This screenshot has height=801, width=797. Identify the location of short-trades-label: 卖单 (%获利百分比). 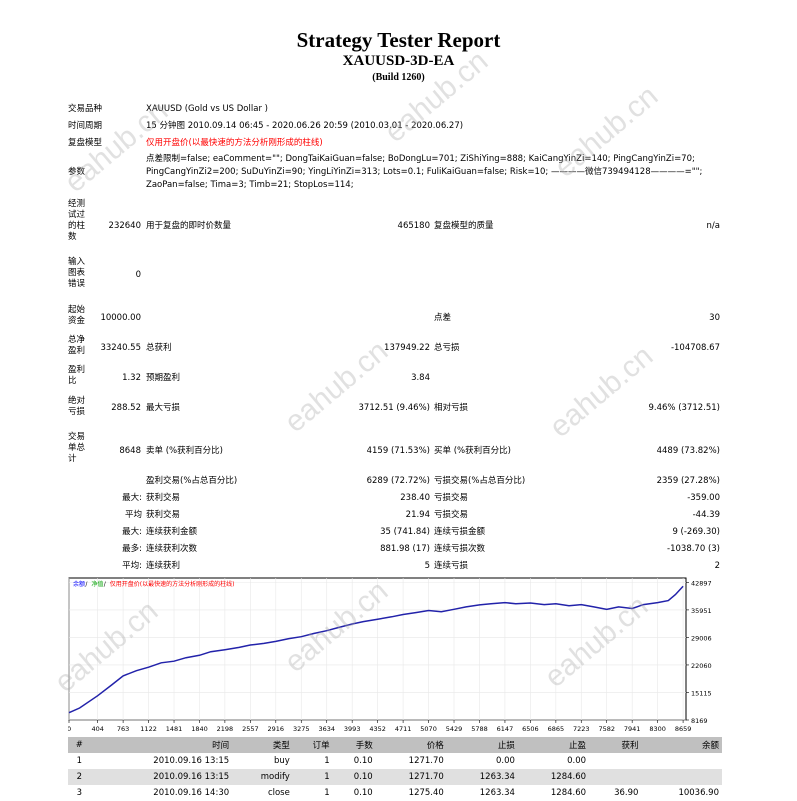
(184, 451).